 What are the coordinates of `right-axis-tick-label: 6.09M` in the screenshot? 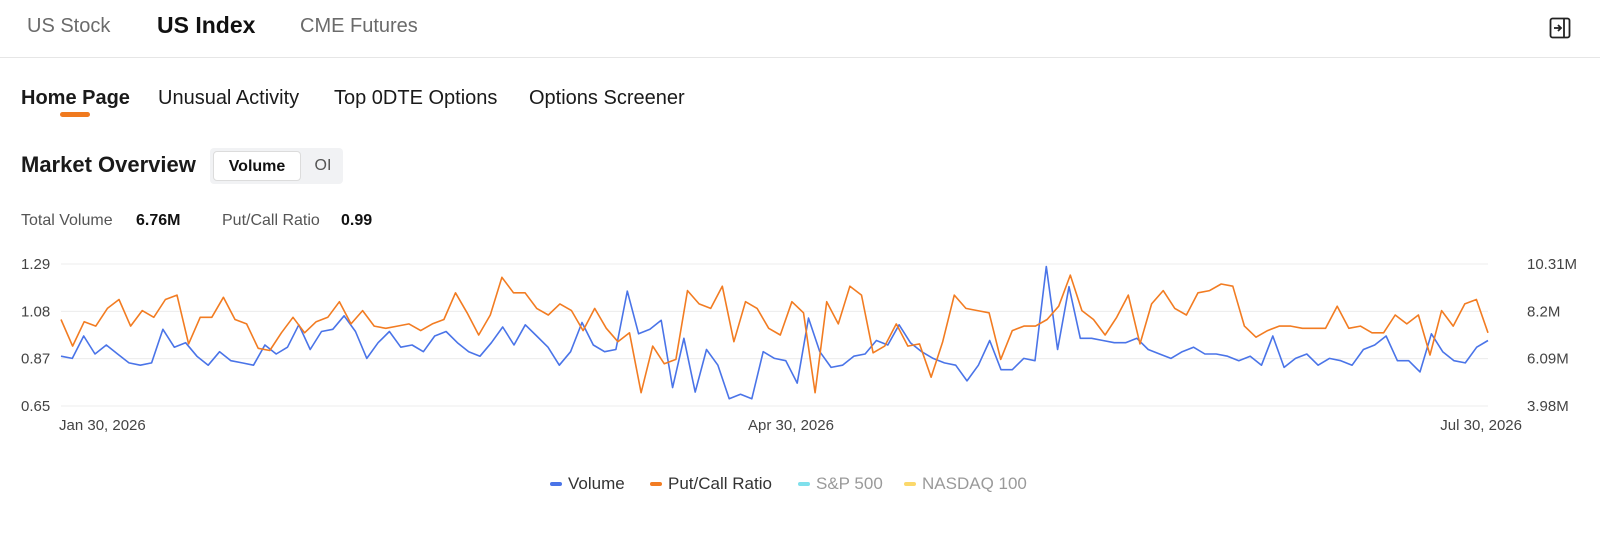 It's located at (1548, 359).